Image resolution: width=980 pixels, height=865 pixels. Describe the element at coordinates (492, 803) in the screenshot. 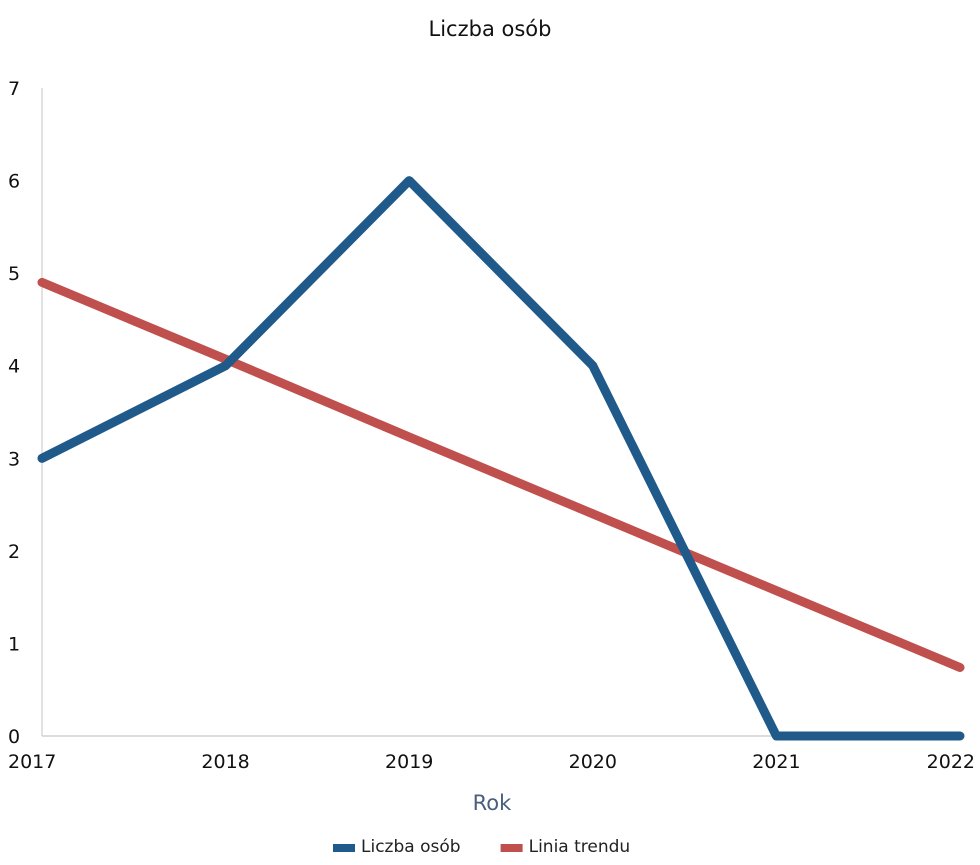

I see `x-axis-label: Rok` at that location.